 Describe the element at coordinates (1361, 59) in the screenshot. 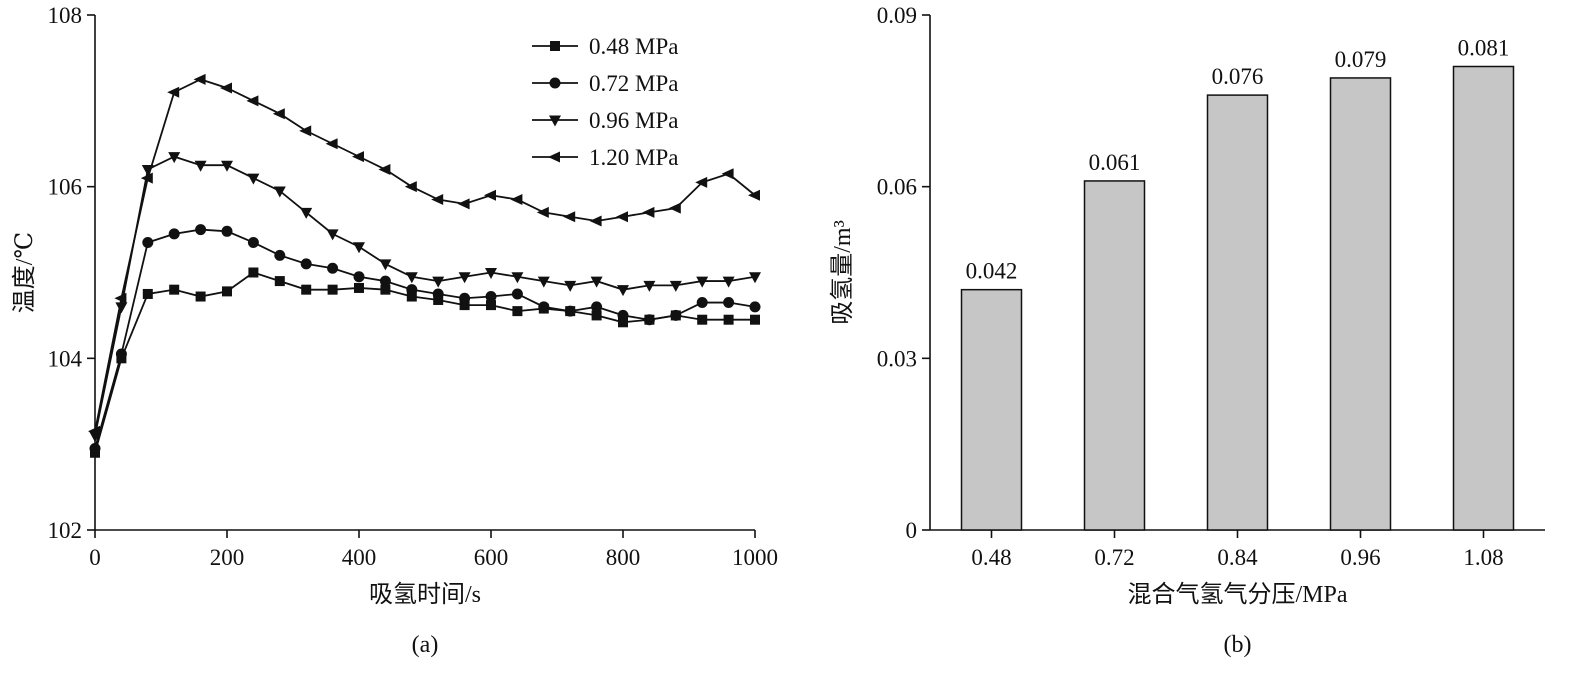

I see `svg-text: 0.079` at that location.